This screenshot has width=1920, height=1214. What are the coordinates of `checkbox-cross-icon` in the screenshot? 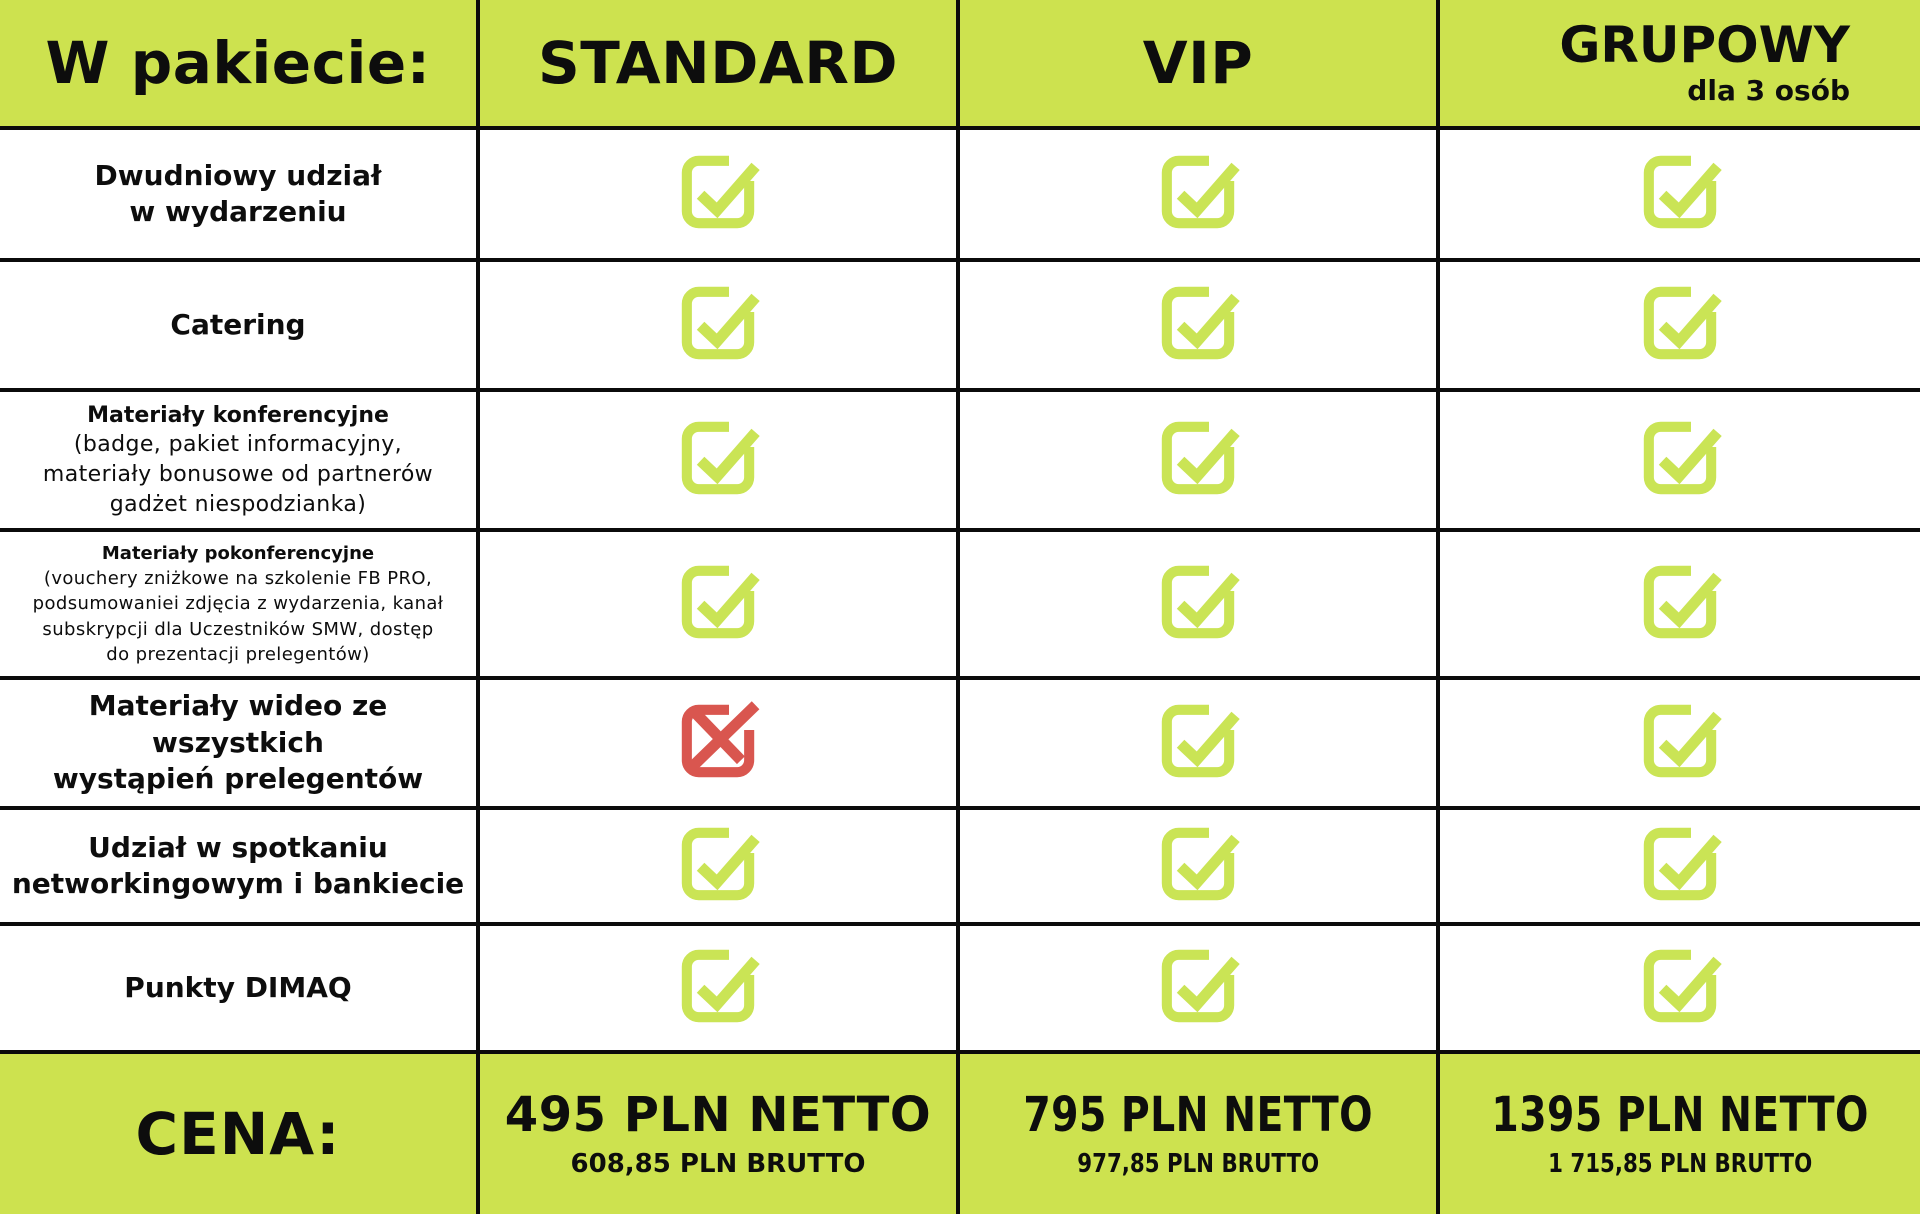 It's located at (718, 743).